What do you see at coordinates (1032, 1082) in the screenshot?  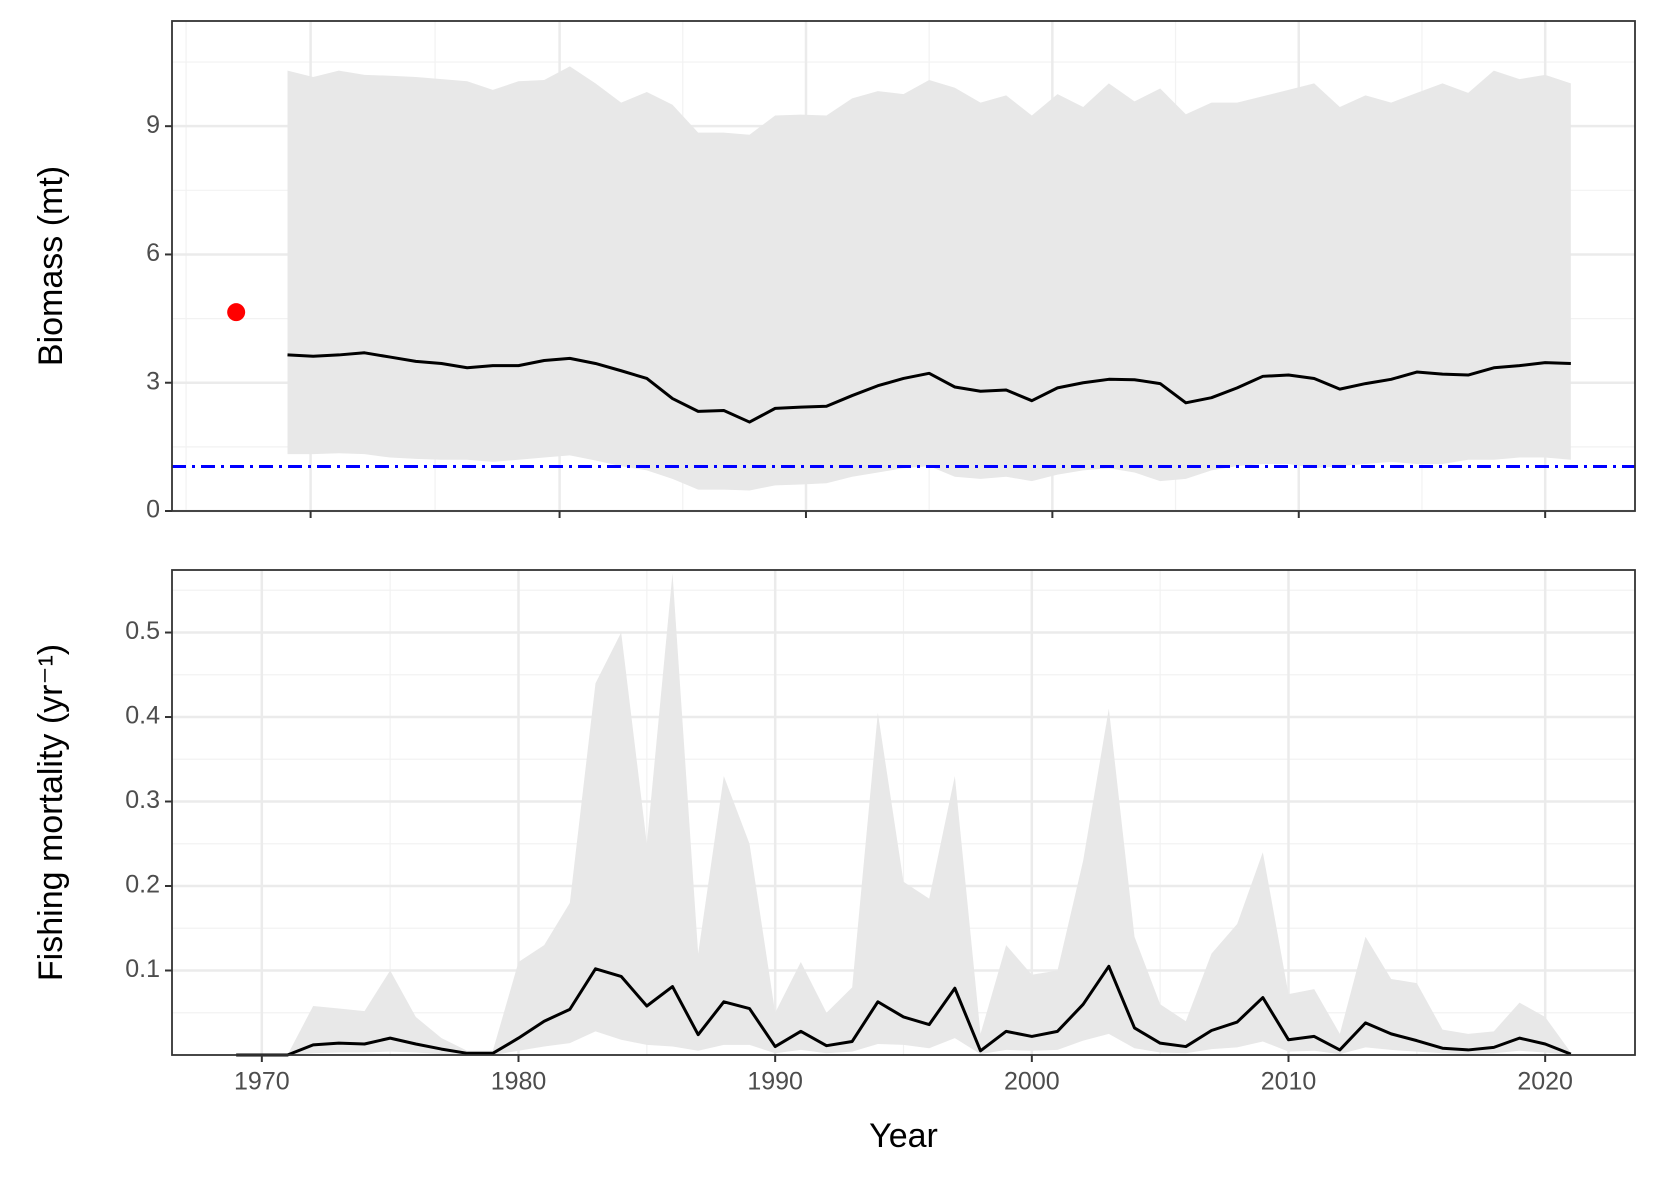 I see `x-tick-label: 2000` at bounding box center [1032, 1082].